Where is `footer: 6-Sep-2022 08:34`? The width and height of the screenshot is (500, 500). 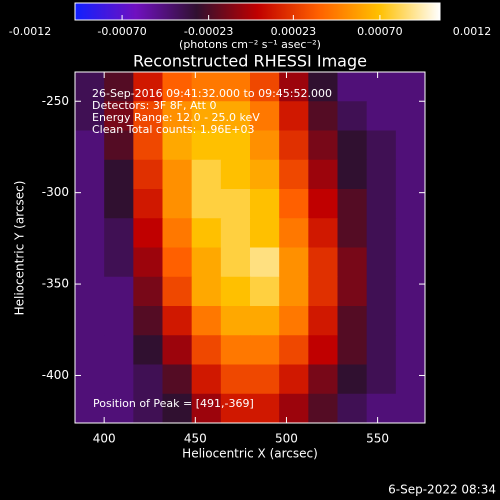 footer: 6-Sep-2022 08:34 is located at coordinates (442, 490).